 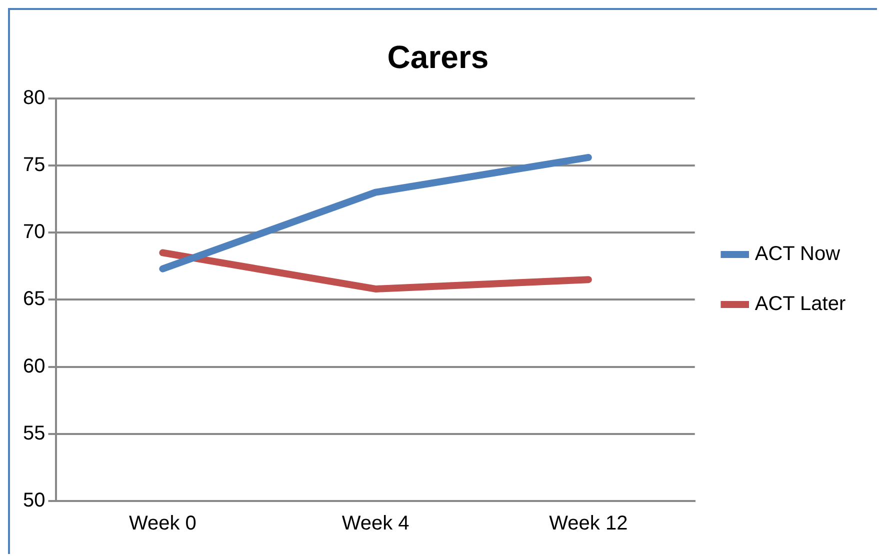 What do you see at coordinates (34, 299) in the screenshot?
I see `y-tick-label: 65` at bounding box center [34, 299].